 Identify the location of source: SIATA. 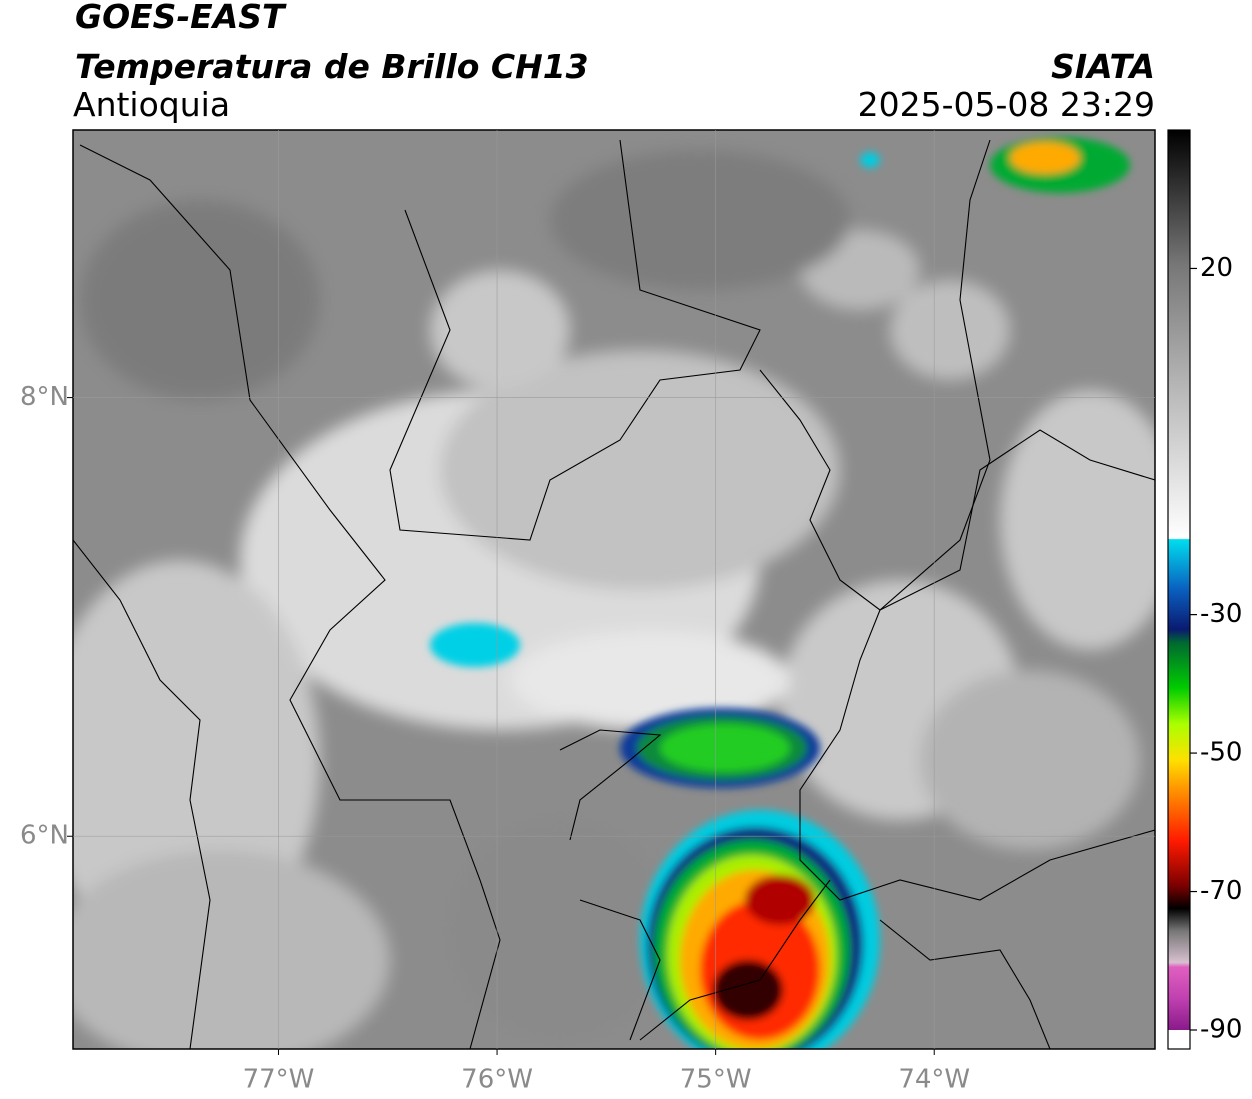
(1103, 66).